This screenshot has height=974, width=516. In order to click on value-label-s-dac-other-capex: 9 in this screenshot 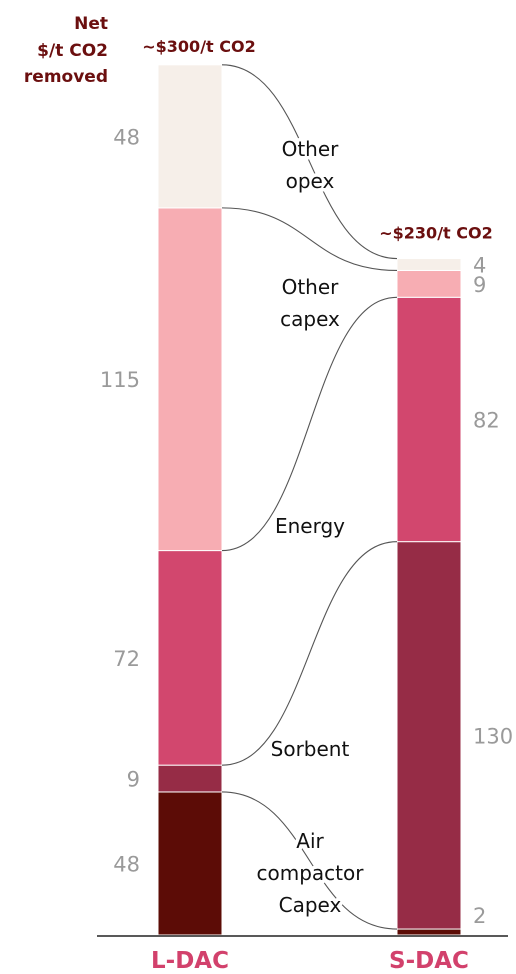, I will do `click(479, 285)`.